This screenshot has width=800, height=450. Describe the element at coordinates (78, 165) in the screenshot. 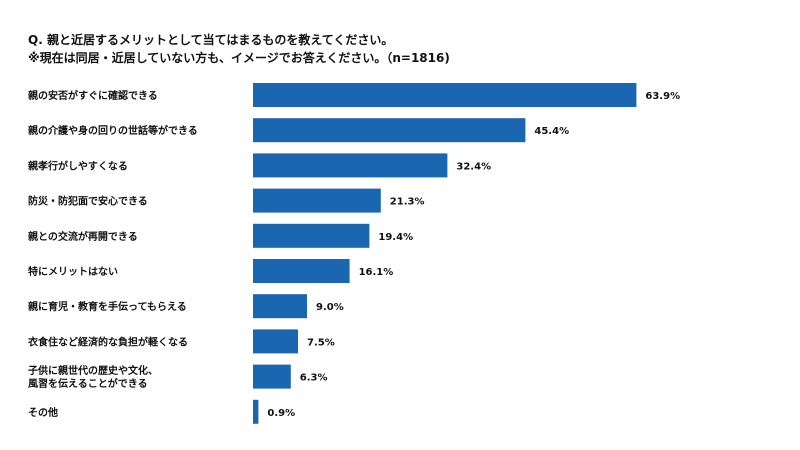

I see `category-label: 親孝行がしやすくなる` at that location.